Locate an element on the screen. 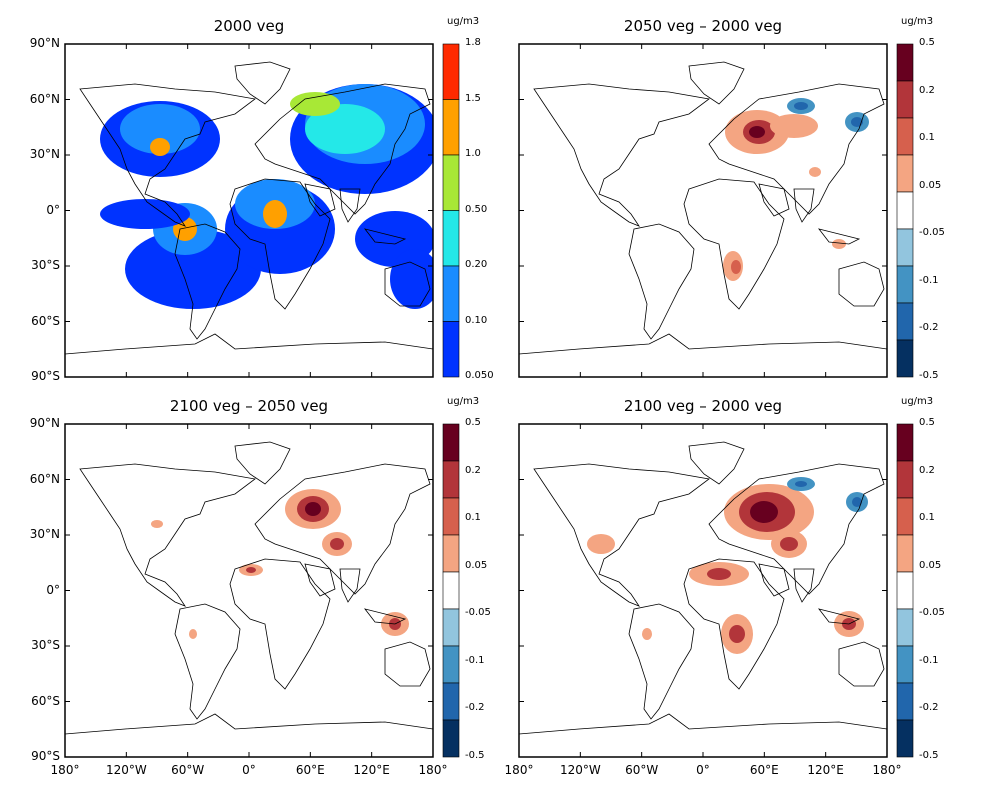 The height and width of the screenshot is (800, 1000). latitude-label: 30°N is located at coordinates (44, 154).